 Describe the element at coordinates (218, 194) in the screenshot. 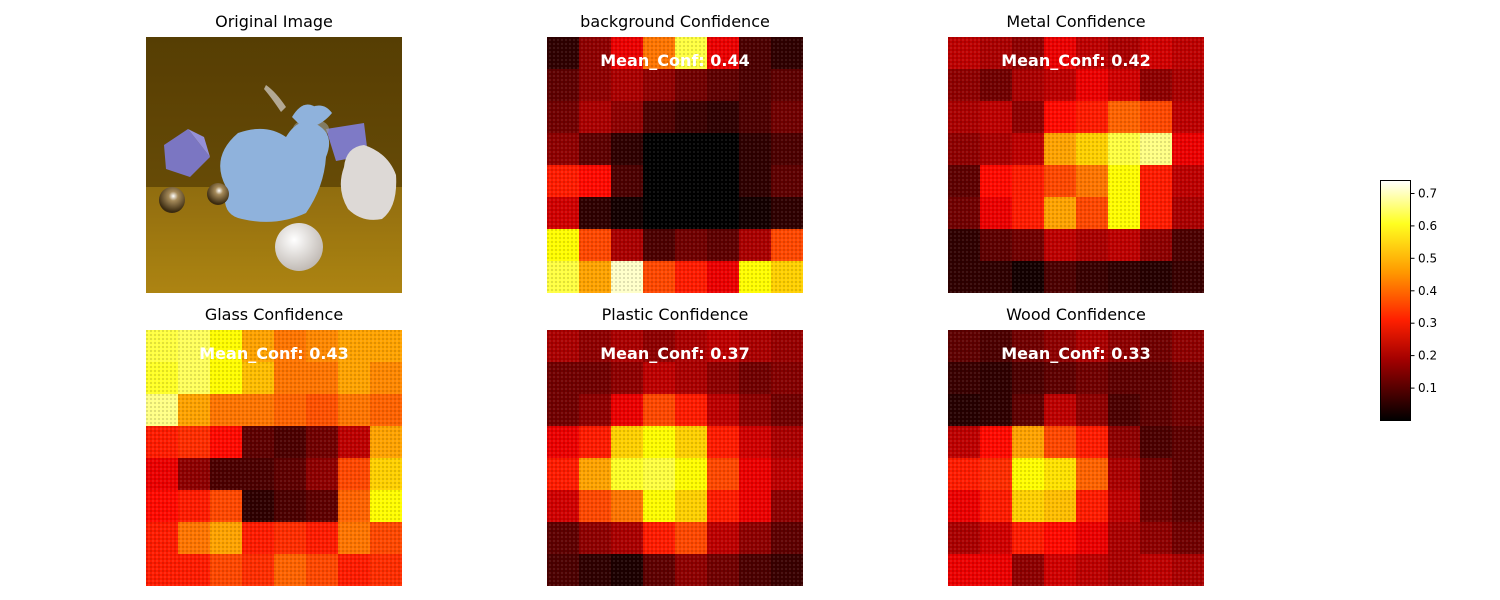

I see `metal-sphere-medium` at that location.